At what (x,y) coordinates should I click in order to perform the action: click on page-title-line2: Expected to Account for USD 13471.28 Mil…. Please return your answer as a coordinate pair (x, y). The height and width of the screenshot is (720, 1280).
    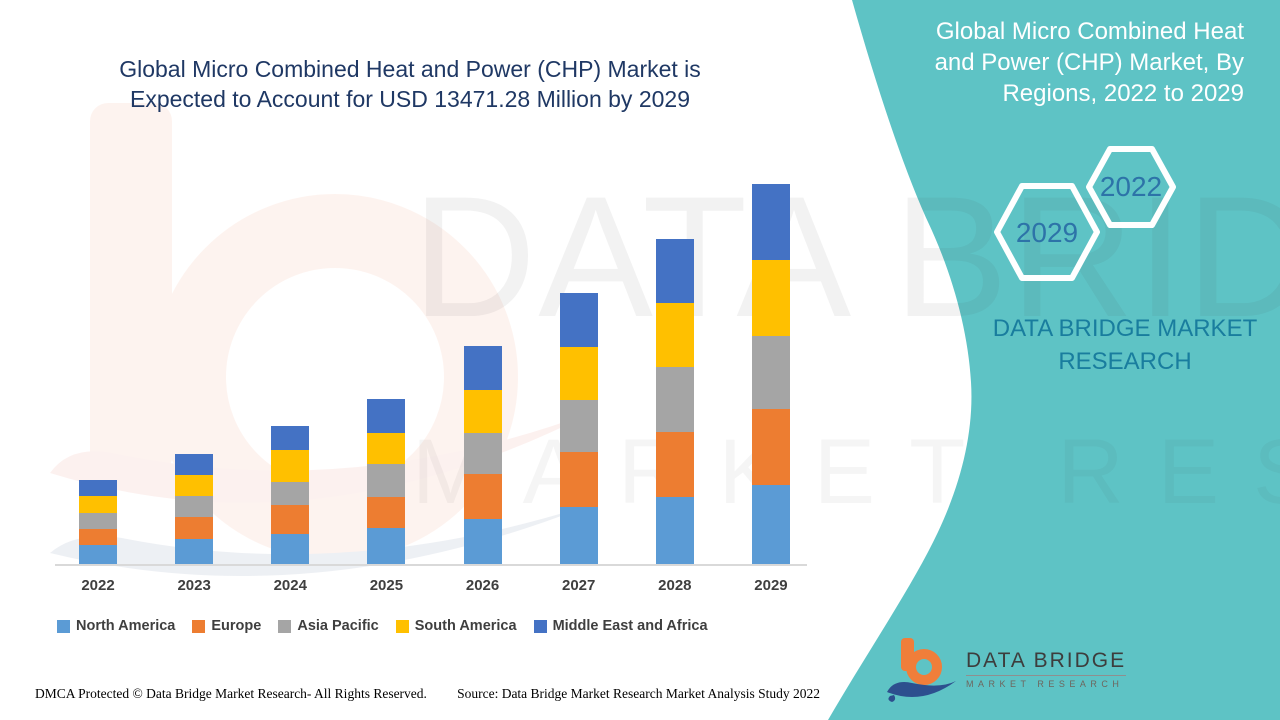
    Looking at the image, I should click on (409, 99).